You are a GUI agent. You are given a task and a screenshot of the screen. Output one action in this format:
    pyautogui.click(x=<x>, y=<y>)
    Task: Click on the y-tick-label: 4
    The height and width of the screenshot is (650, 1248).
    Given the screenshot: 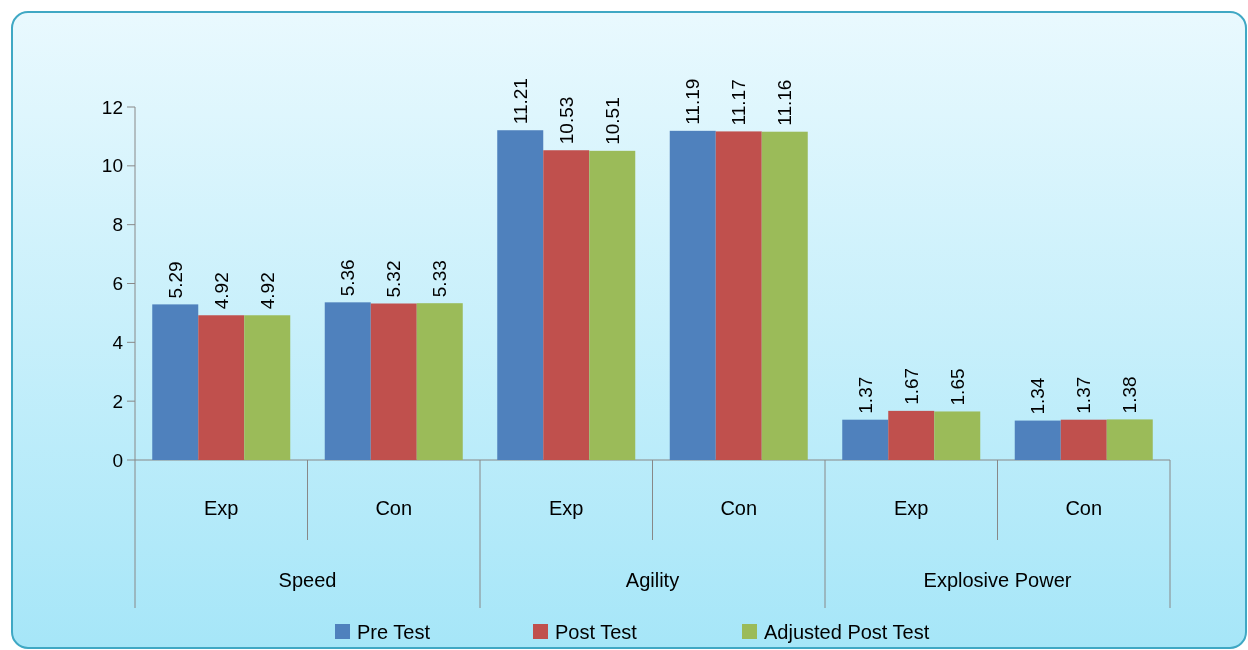 What is the action you would take?
    pyautogui.click(x=118, y=342)
    